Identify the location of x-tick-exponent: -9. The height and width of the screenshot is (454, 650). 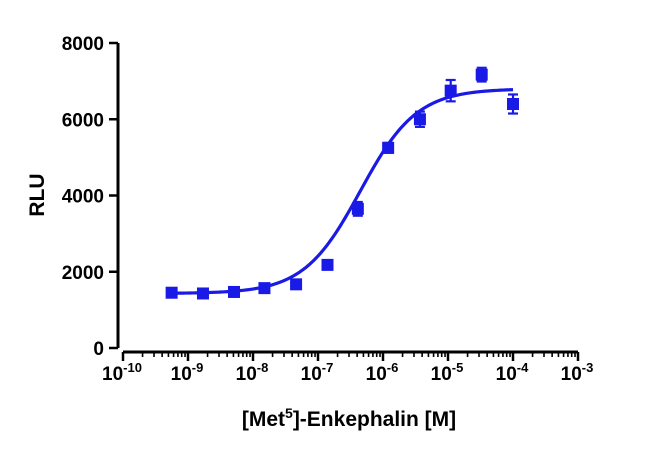
(198, 367).